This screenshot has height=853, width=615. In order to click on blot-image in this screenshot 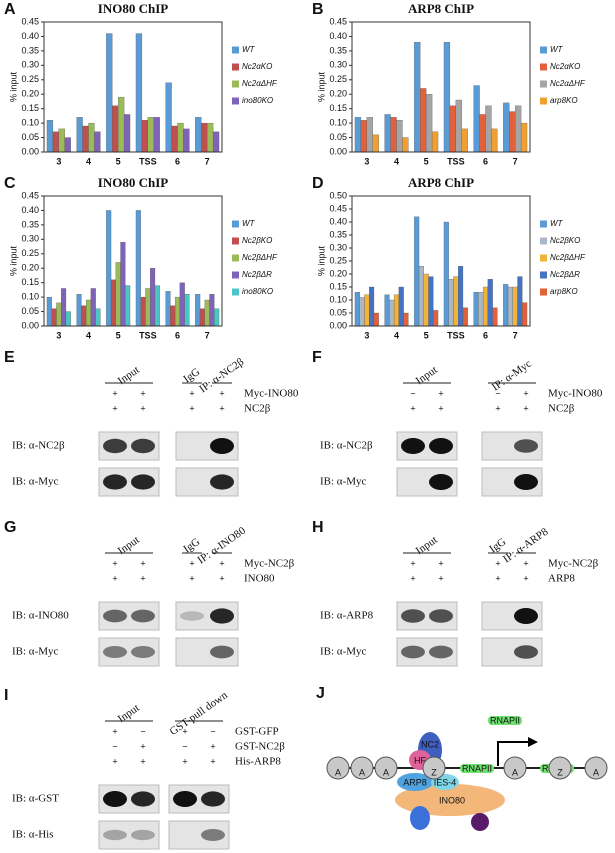, I will do `click(129, 835)`.